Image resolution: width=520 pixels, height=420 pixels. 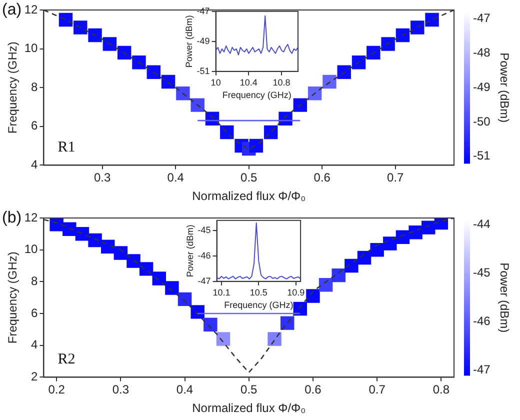 What do you see at coordinates (482, 121) in the screenshot?
I see `color-bar-label: -50` at bounding box center [482, 121].